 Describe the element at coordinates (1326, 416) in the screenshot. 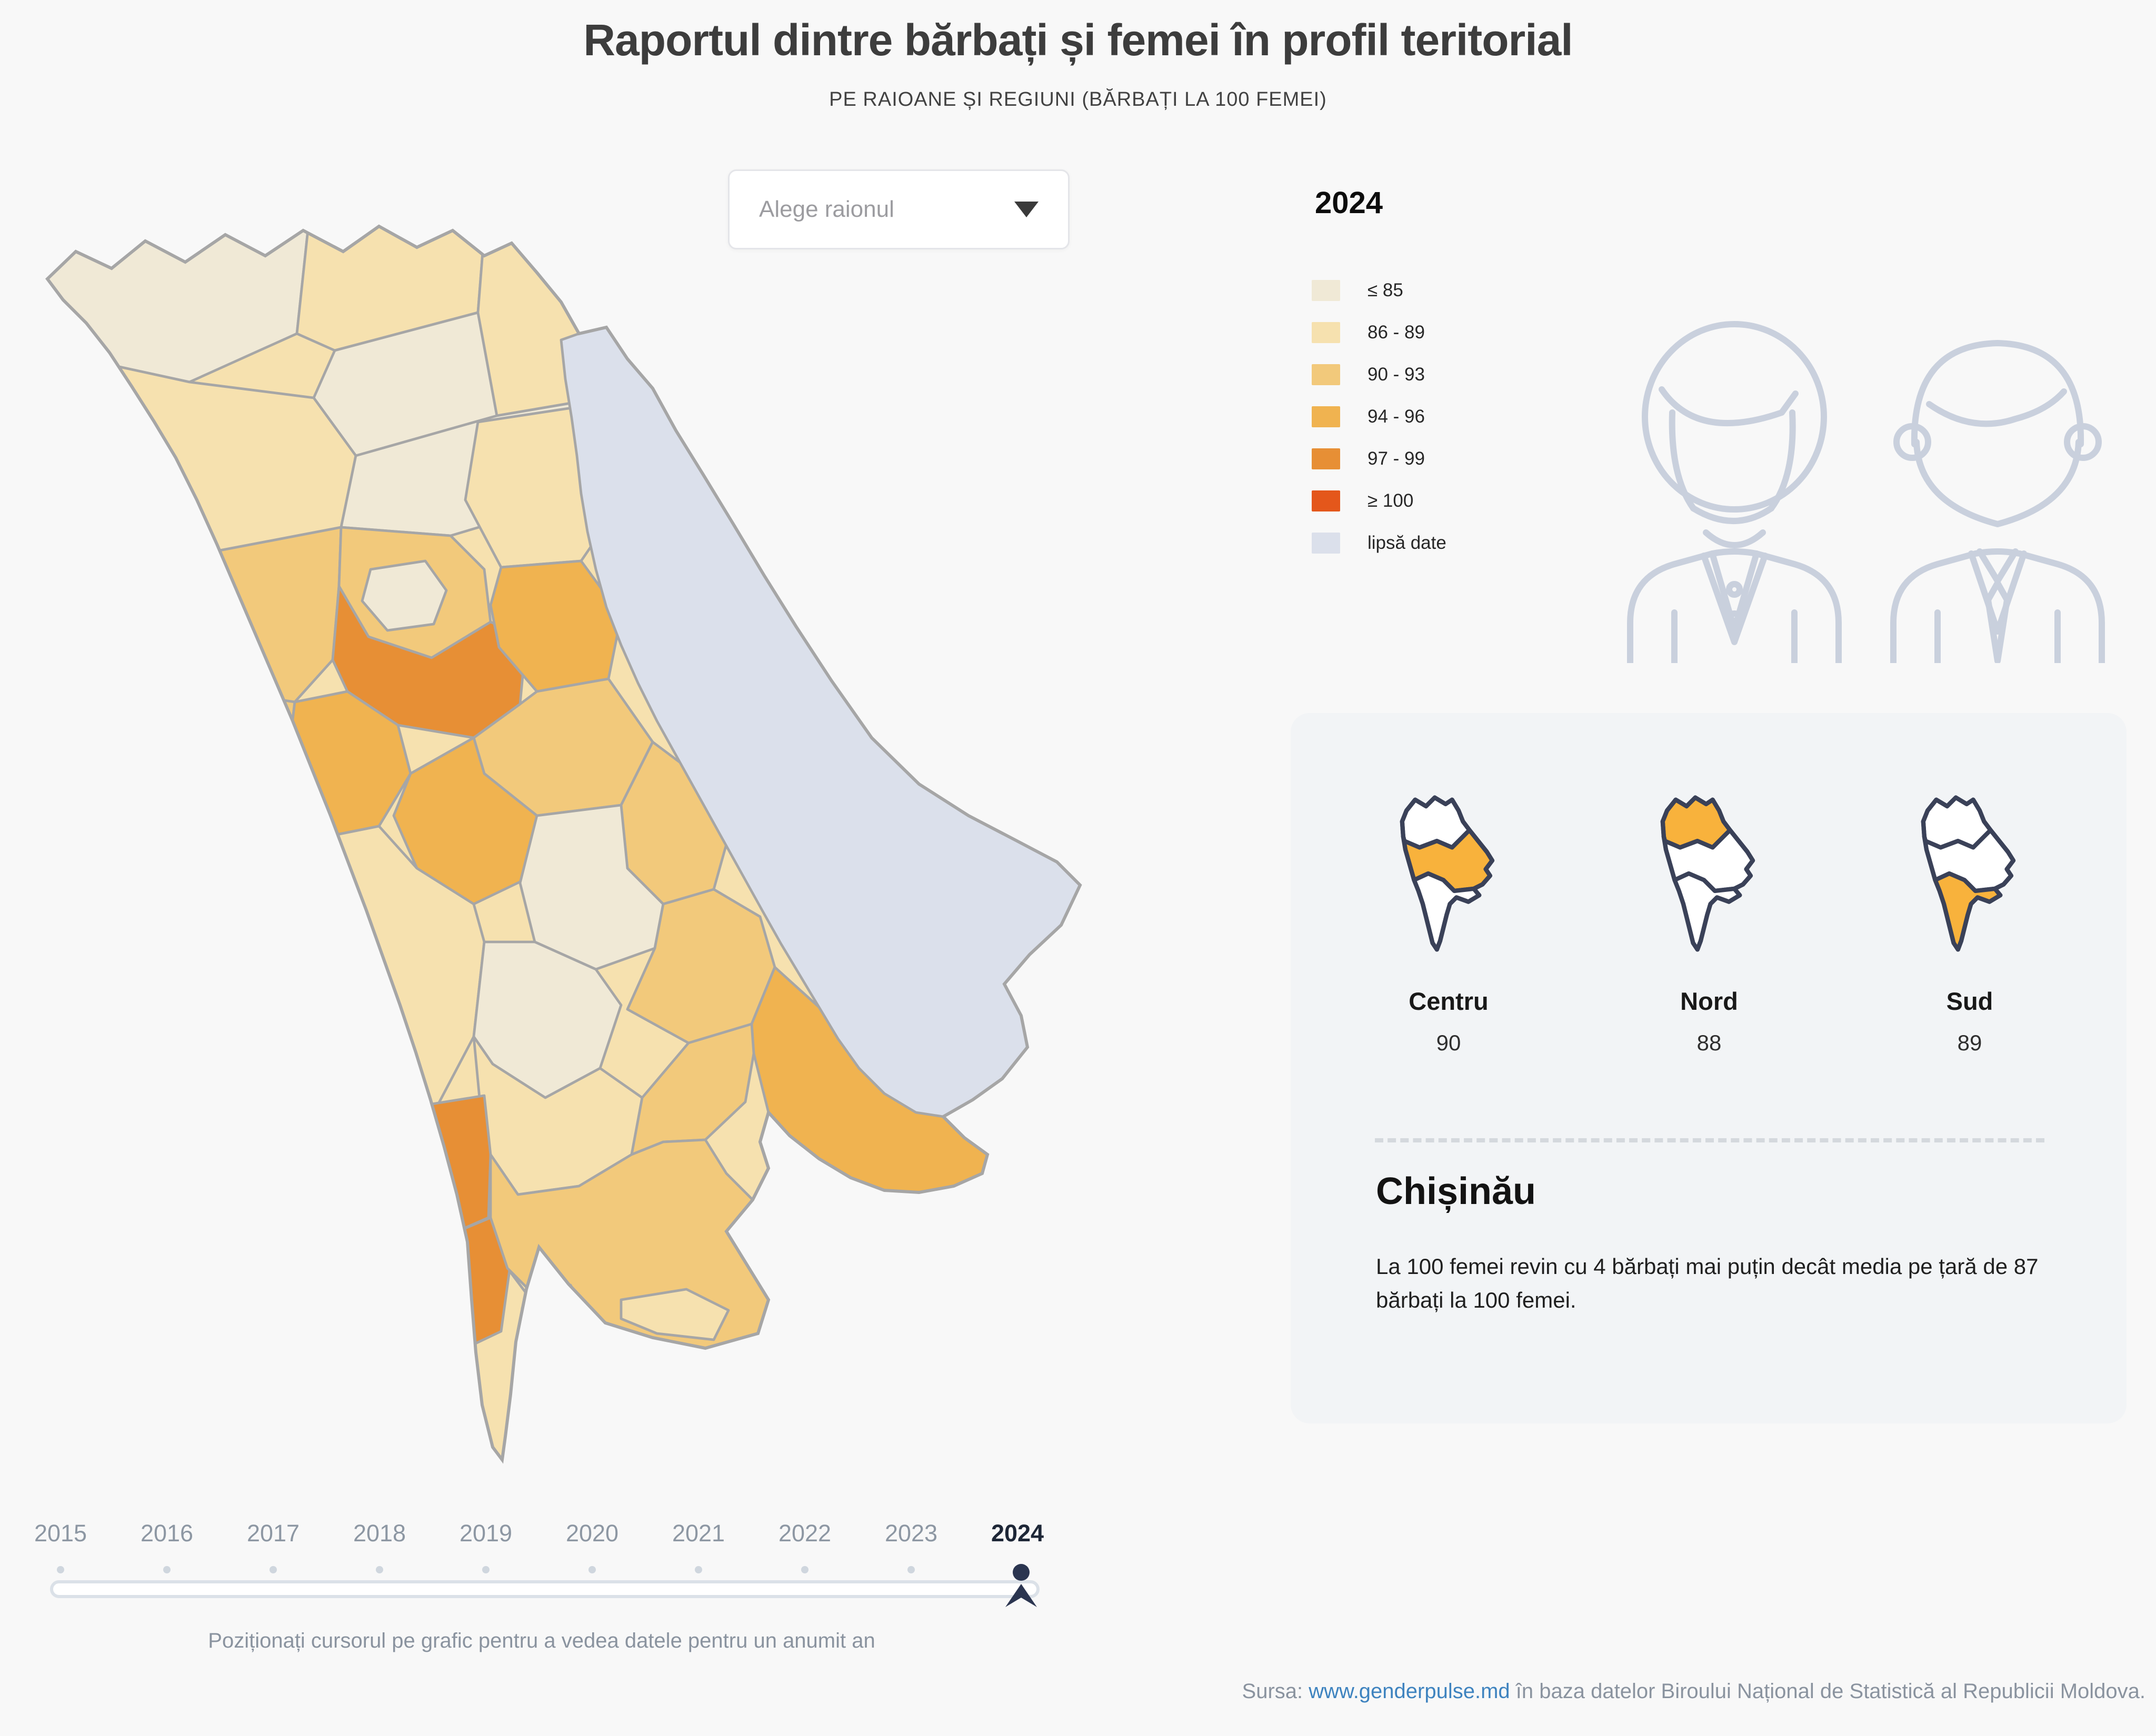

I see `legend-swatch-c9496` at that location.